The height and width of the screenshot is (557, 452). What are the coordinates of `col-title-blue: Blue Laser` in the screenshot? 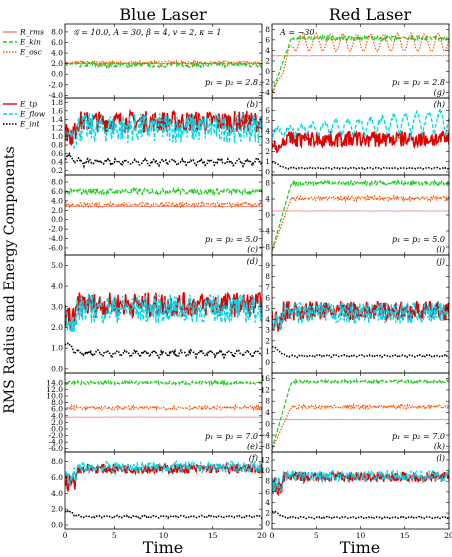 It's located at (163, 14).